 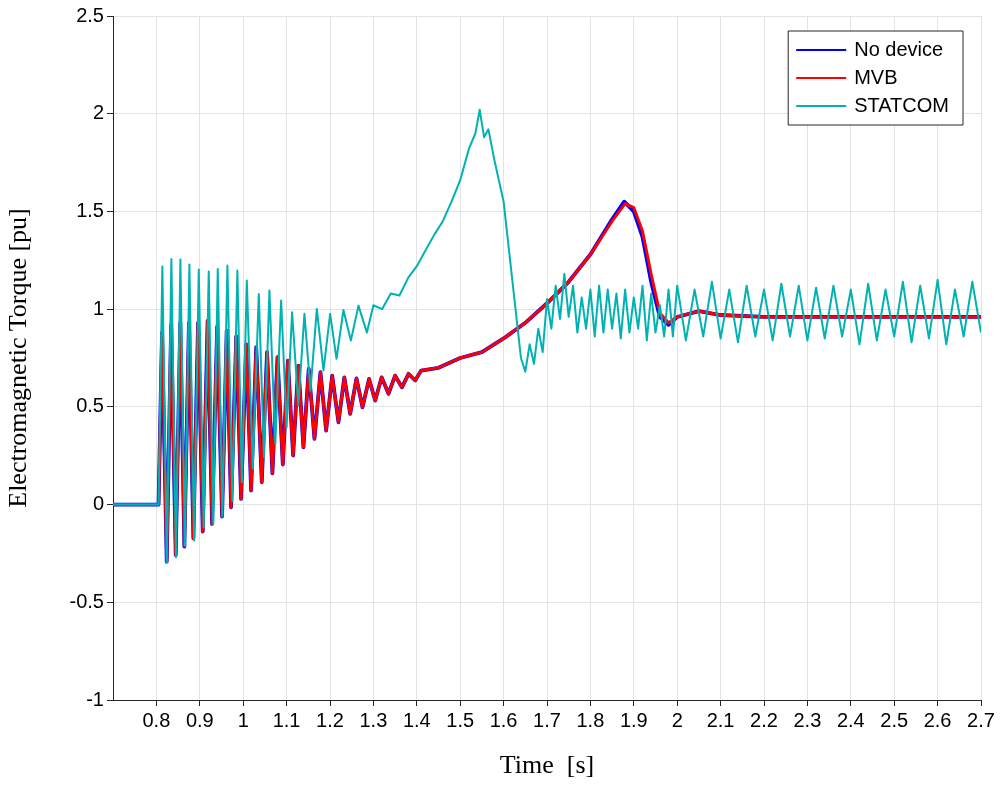 I want to click on y-tick-label: -1, so click(x=95, y=698).